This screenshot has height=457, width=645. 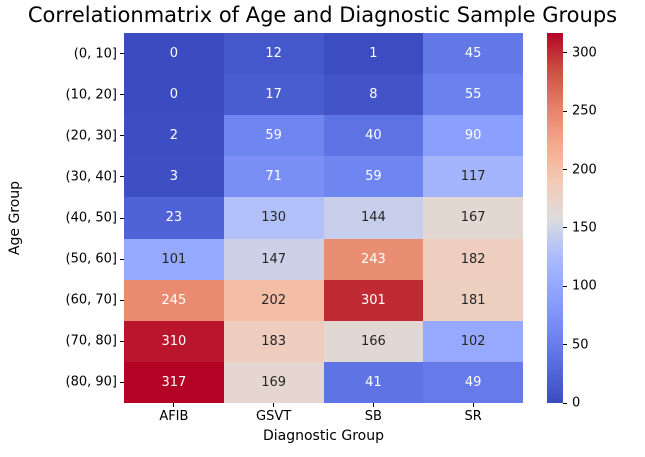 I want to click on colorbar-ticks: 0 50 100 150 200 250 300, so click(x=593, y=222).